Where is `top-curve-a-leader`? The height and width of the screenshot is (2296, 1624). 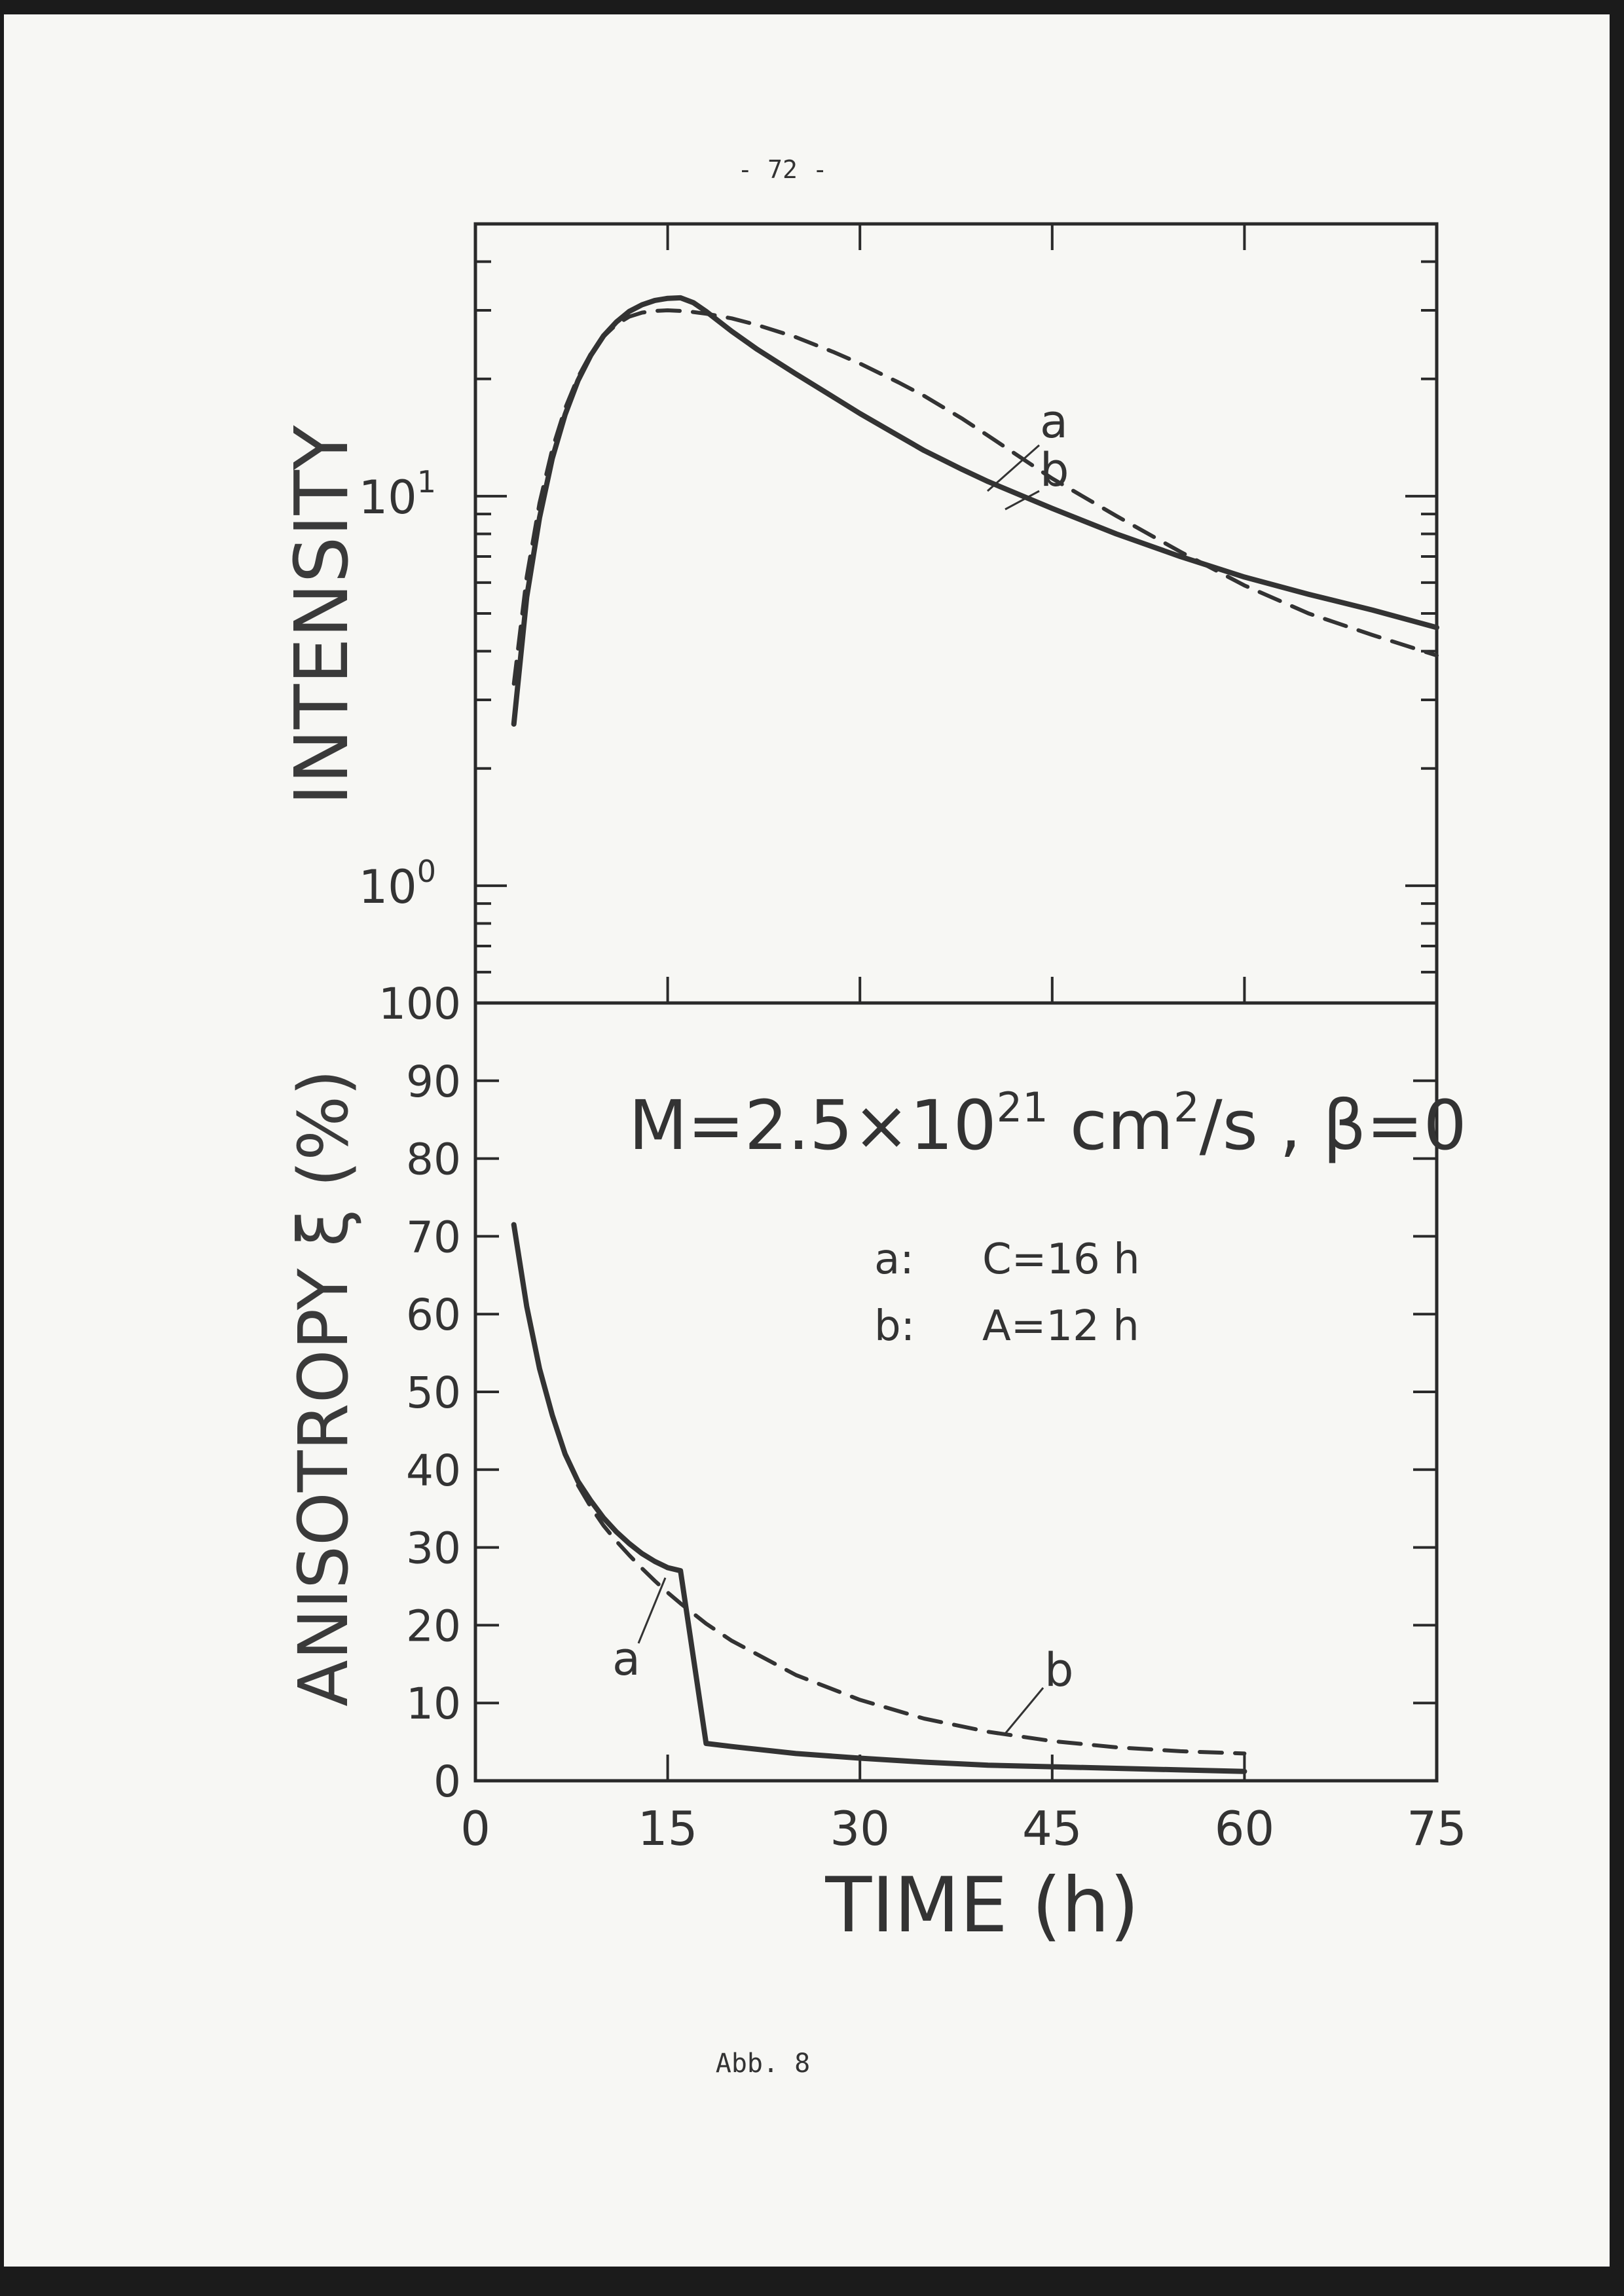 top-curve-a-leader is located at coordinates (1013, 468).